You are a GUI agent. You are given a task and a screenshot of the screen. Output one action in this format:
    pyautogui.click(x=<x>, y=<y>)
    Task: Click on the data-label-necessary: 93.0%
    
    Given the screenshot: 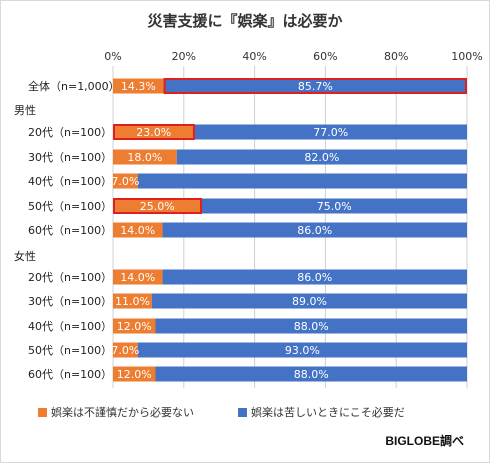 What is the action you would take?
    pyautogui.click(x=302, y=350)
    